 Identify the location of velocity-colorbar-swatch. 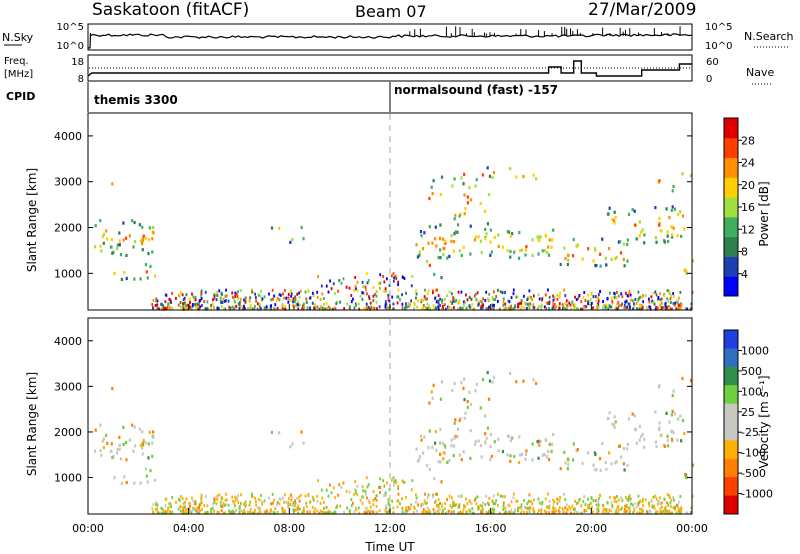
(731, 505).